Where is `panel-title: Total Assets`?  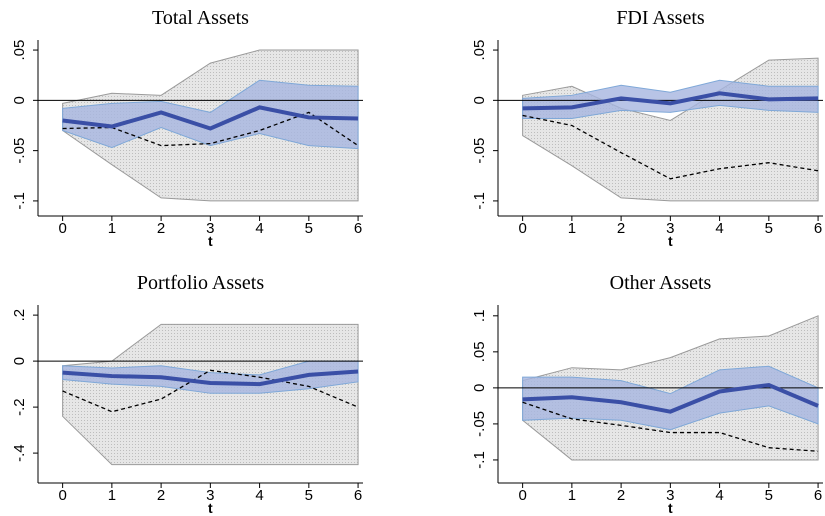 panel-title: Total Assets is located at coordinates (200, 18).